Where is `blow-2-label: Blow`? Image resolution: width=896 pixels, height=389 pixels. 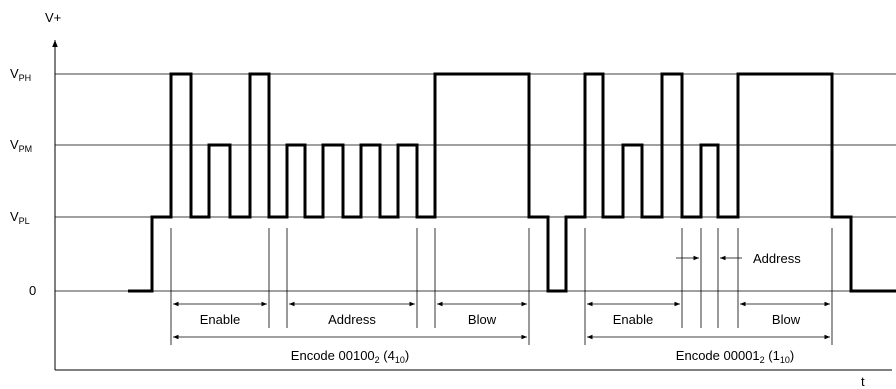 blow-2-label: Blow is located at coordinates (786, 319).